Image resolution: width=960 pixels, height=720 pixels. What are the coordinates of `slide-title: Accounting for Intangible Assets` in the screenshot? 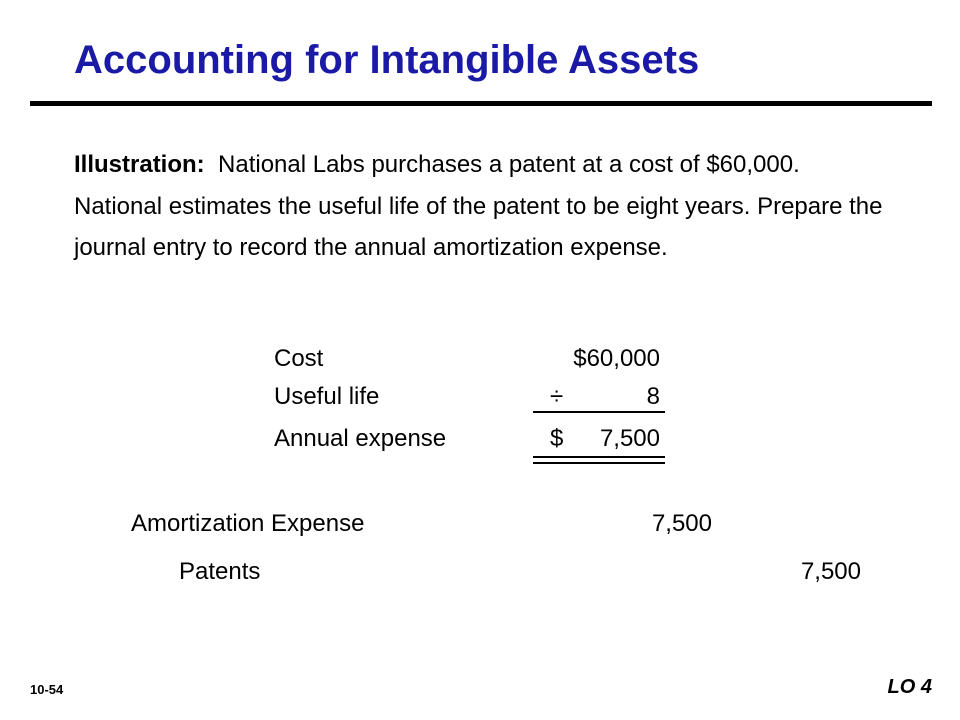 It's located at (387, 60).